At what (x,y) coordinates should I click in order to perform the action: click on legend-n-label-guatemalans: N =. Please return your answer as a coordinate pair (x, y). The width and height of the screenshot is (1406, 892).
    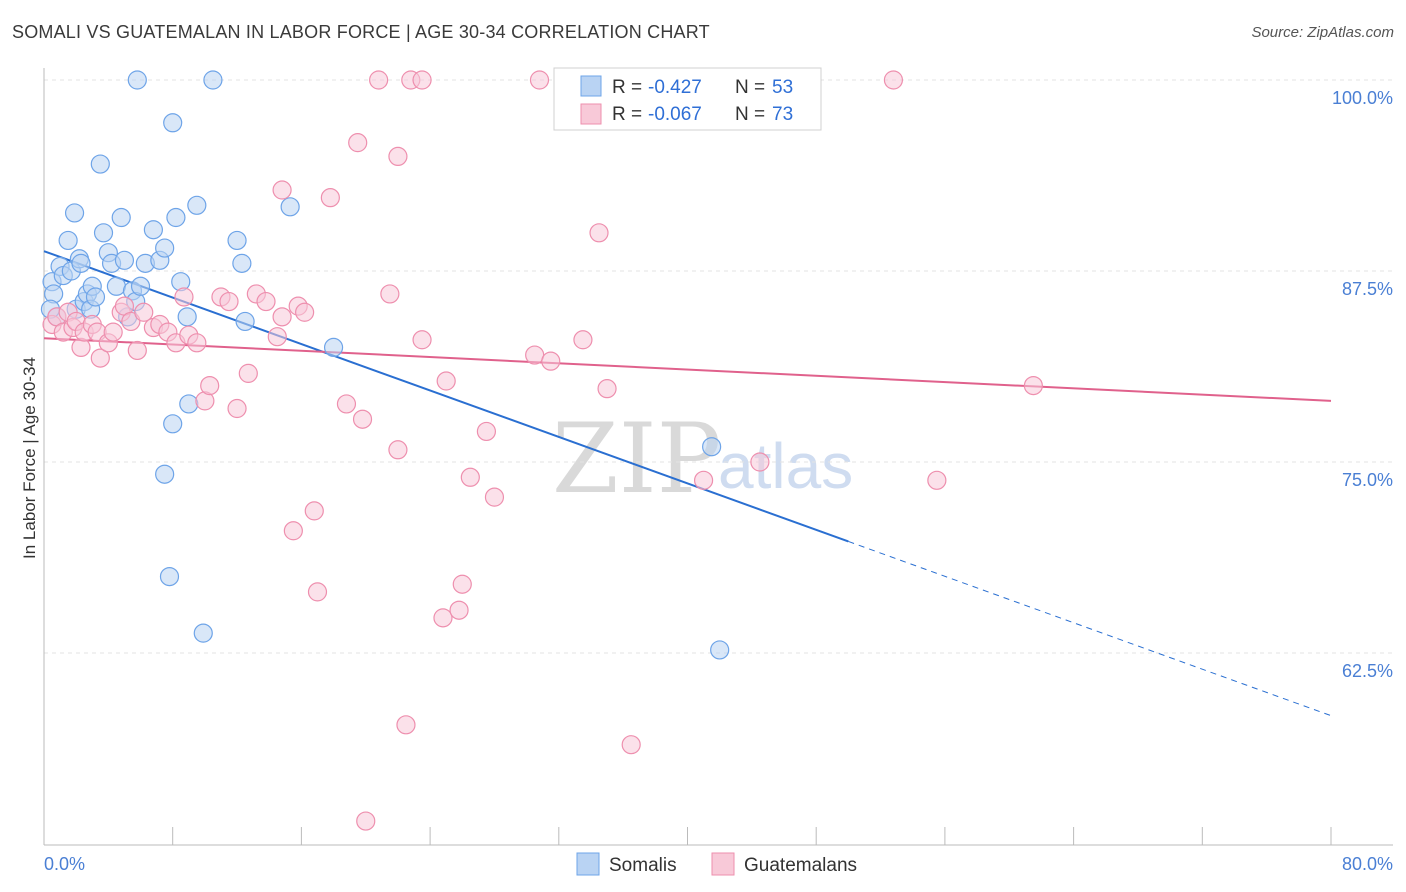
    Looking at the image, I should click on (750, 114).